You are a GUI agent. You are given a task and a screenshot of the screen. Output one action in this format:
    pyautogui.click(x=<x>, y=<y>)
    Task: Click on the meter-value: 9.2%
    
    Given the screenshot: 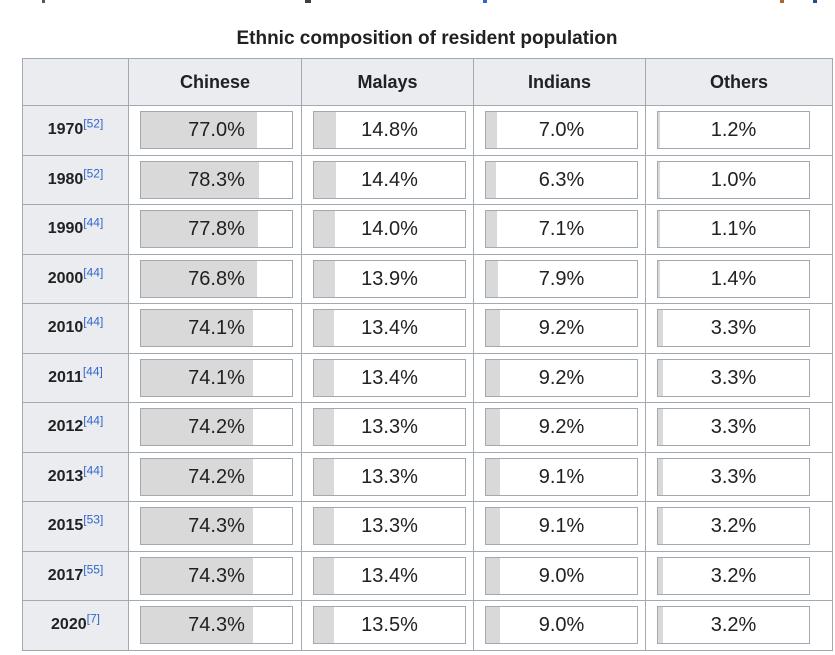 What is the action you would take?
    pyautogui.click(x=561, y=328)
    